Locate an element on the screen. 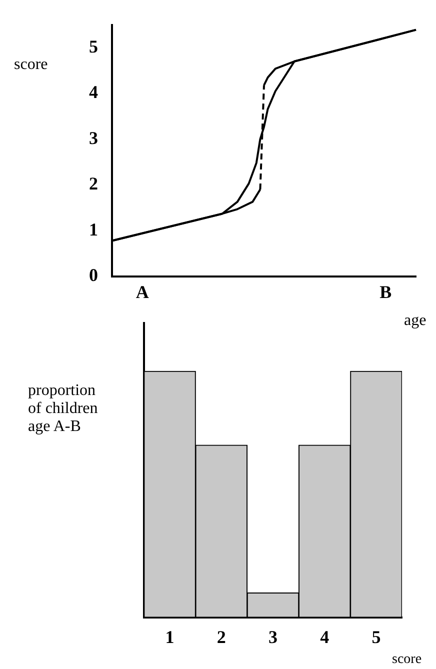  y-tick-label: 0 is located at coordinates (93, 275).